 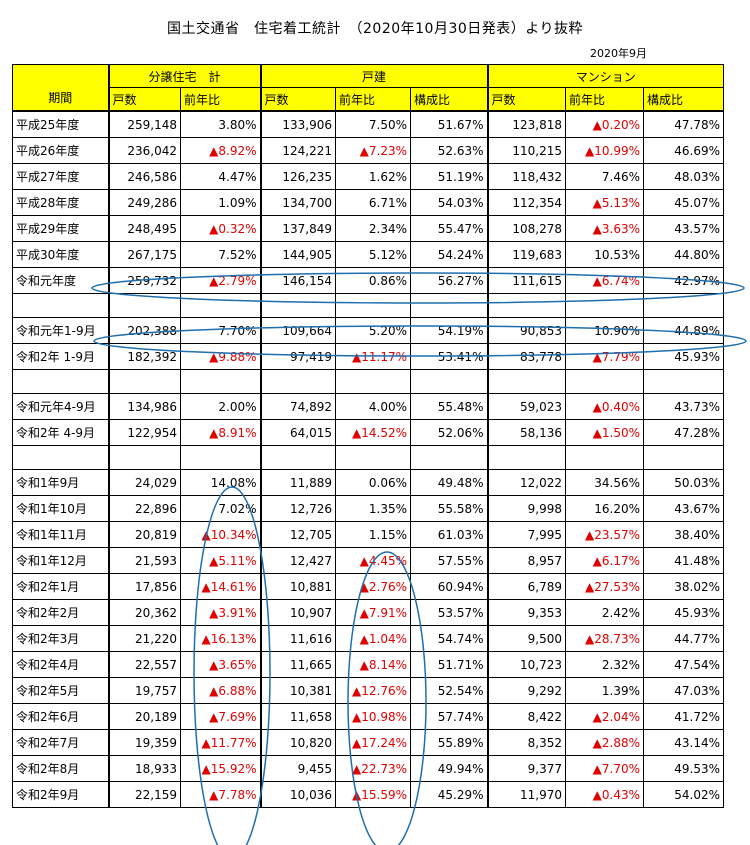 I want to click on cell-mansion-units: 8,957, so click(x=526, y=560).